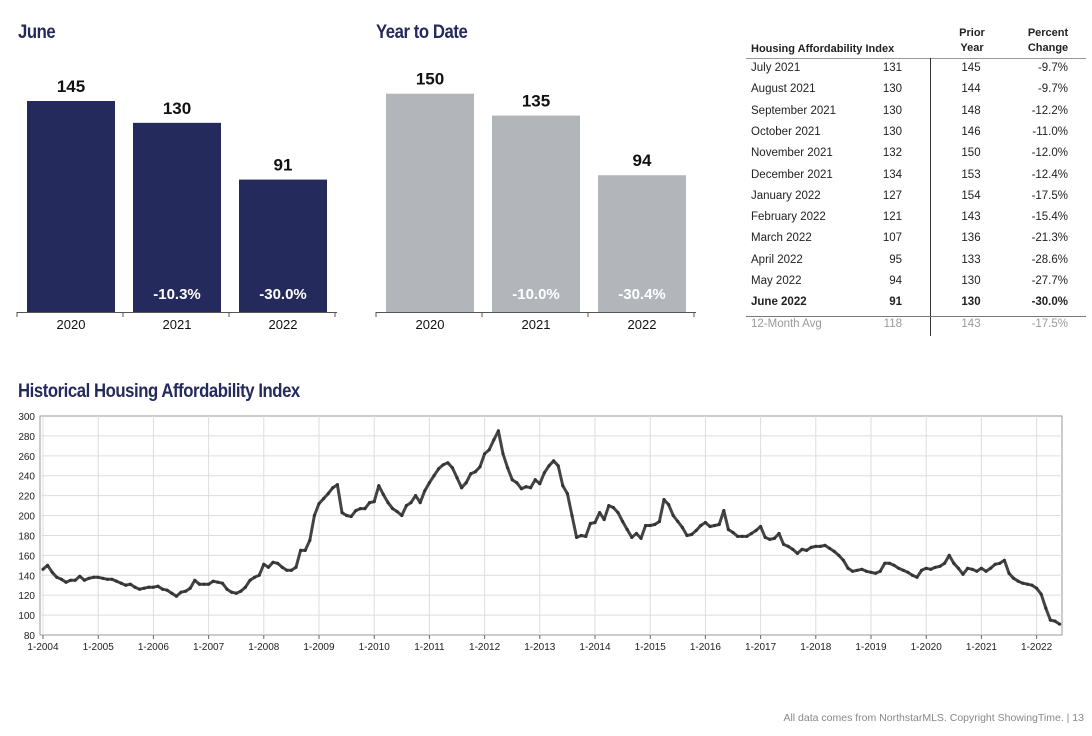  I want to click on x-tick-label: 1-2021, so click(982, 647).